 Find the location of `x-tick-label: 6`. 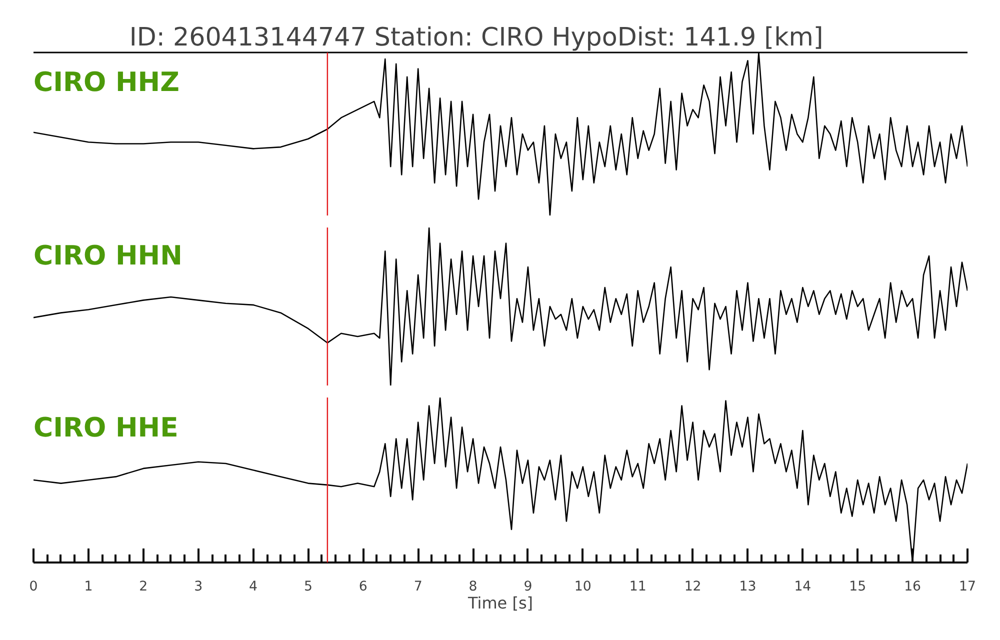

x-tick-label: 6 is located at coordinates (363, 587).